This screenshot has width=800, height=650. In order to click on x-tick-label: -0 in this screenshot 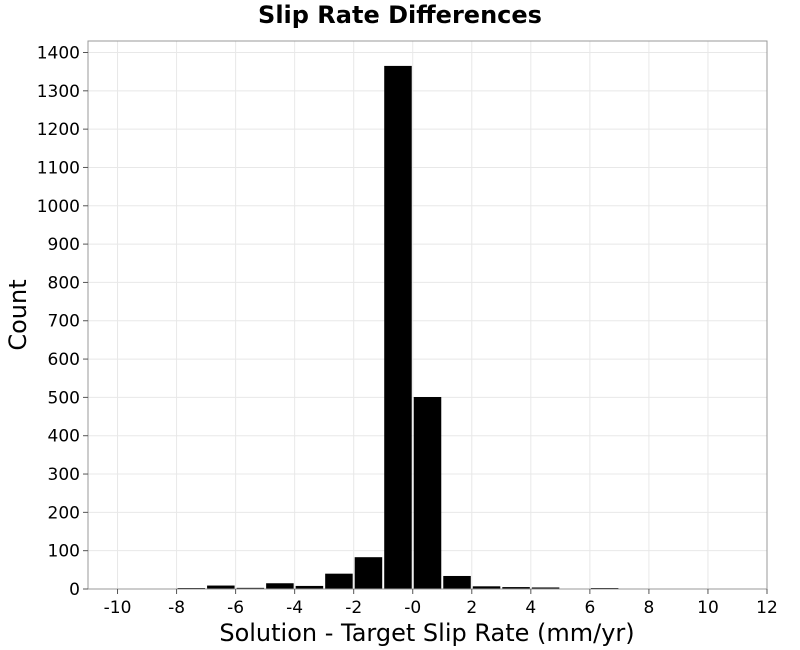, I will do `click(412, 608)`.